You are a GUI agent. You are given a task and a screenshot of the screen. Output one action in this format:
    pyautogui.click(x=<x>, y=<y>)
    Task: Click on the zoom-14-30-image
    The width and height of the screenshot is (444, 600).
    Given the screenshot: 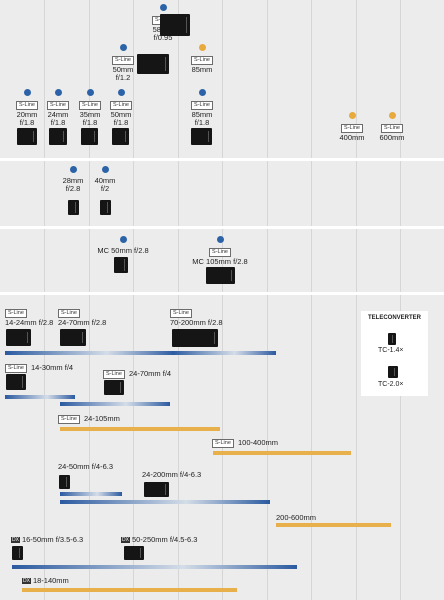 What is the action you would take?
    pyautogui.click(x=16, y=382)
    